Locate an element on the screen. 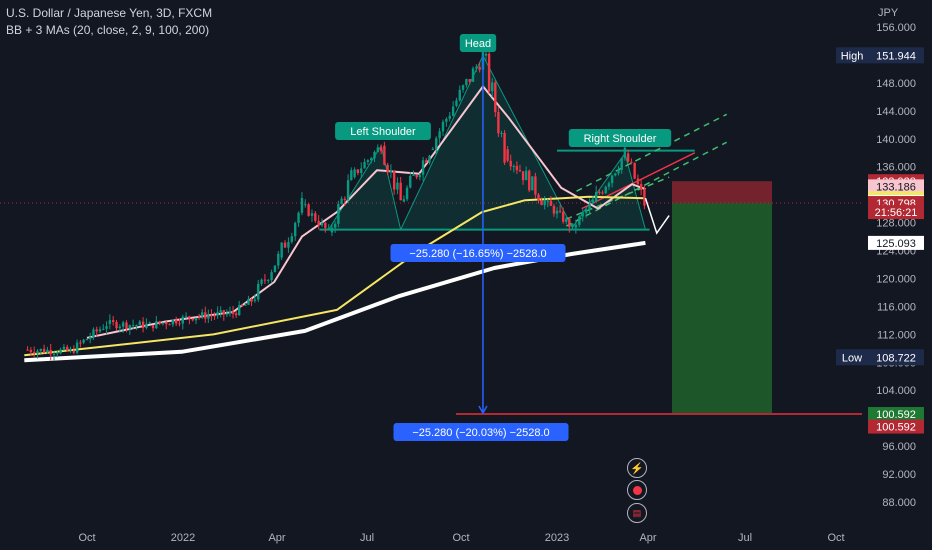 This screenshot has height=550, width=932. price-tag: 100.592 is located at coordinates (896, 415).